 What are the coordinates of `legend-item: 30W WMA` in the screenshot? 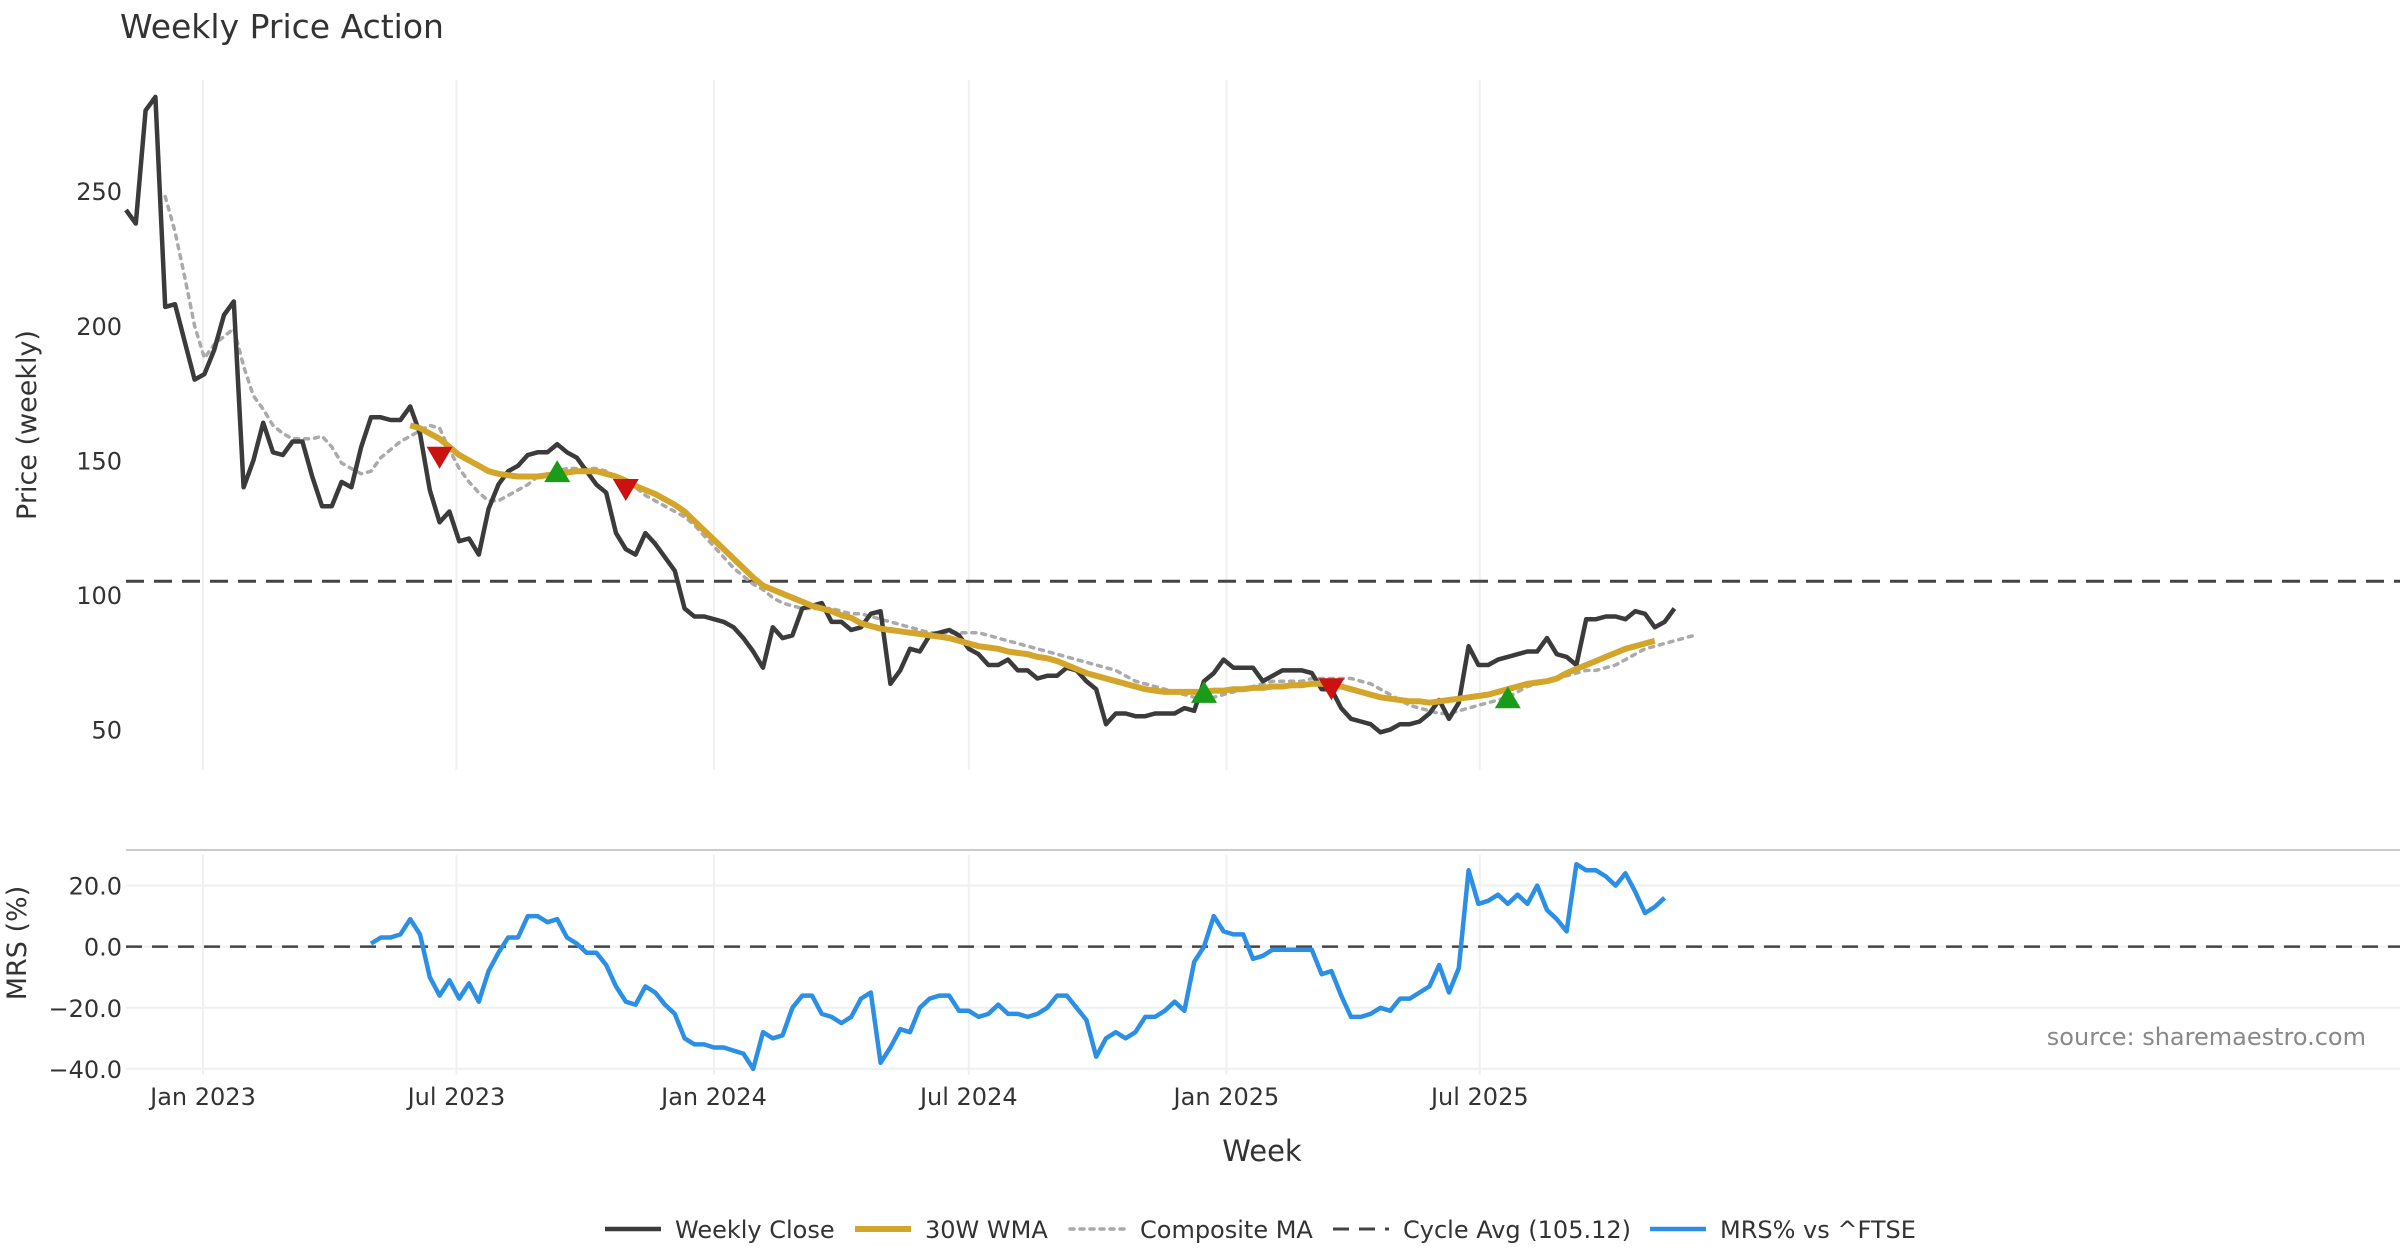 It's located at (951, 1230).